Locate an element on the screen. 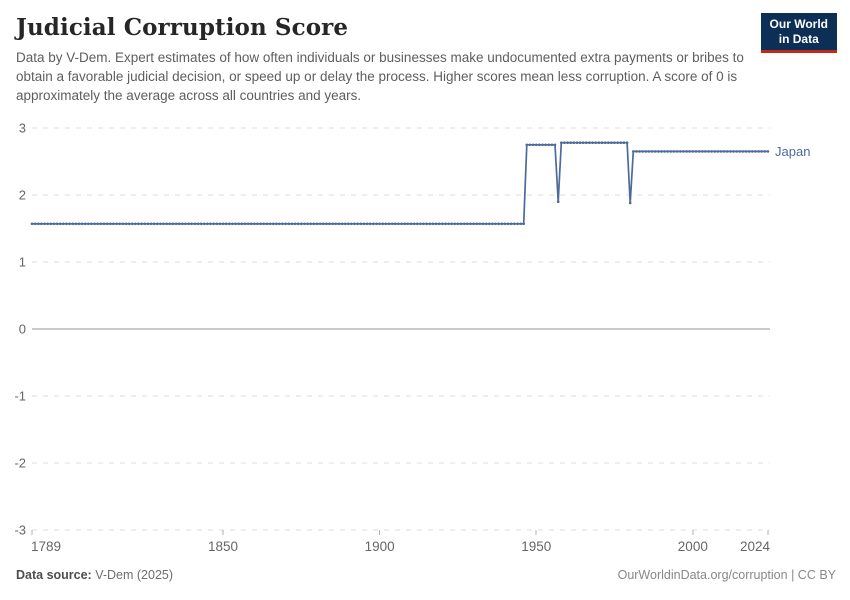 The width and height of the screenshot is (850, 600). license-label: CC BY is located at coordinates (816, 575).